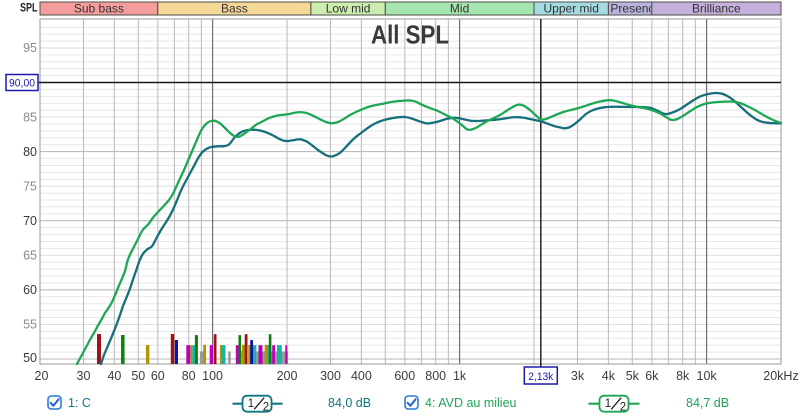 The height and width of the screenshot is (420, 800). Describe the element at coordinates (29, 8) in the screenshot. I see `svg-text: SPL` at that location.